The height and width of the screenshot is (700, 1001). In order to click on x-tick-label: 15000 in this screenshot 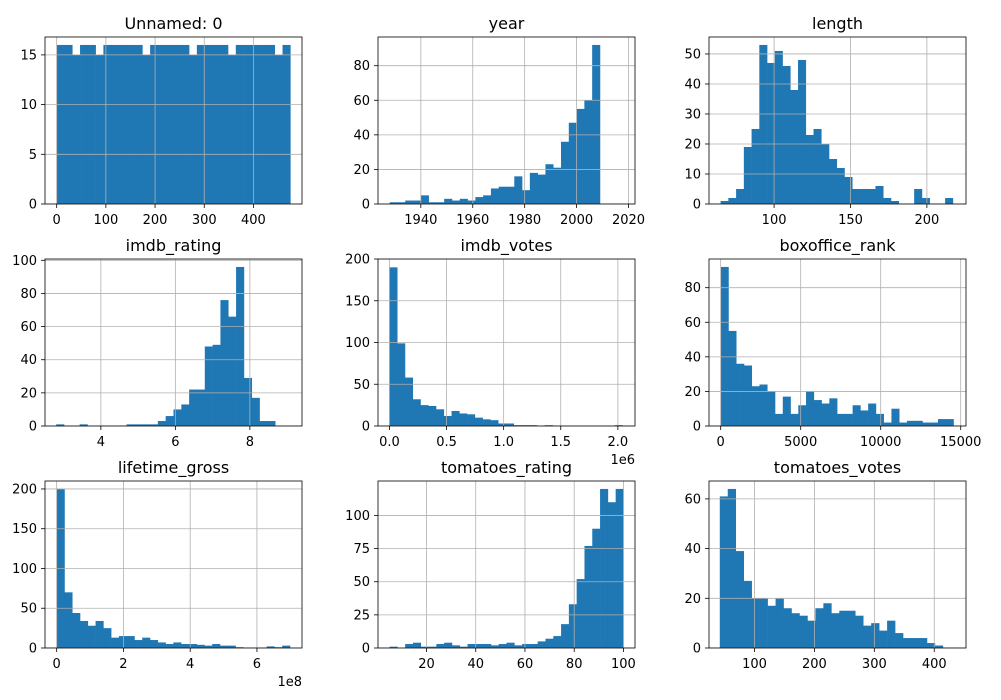, I will do `click(960, 442)`.